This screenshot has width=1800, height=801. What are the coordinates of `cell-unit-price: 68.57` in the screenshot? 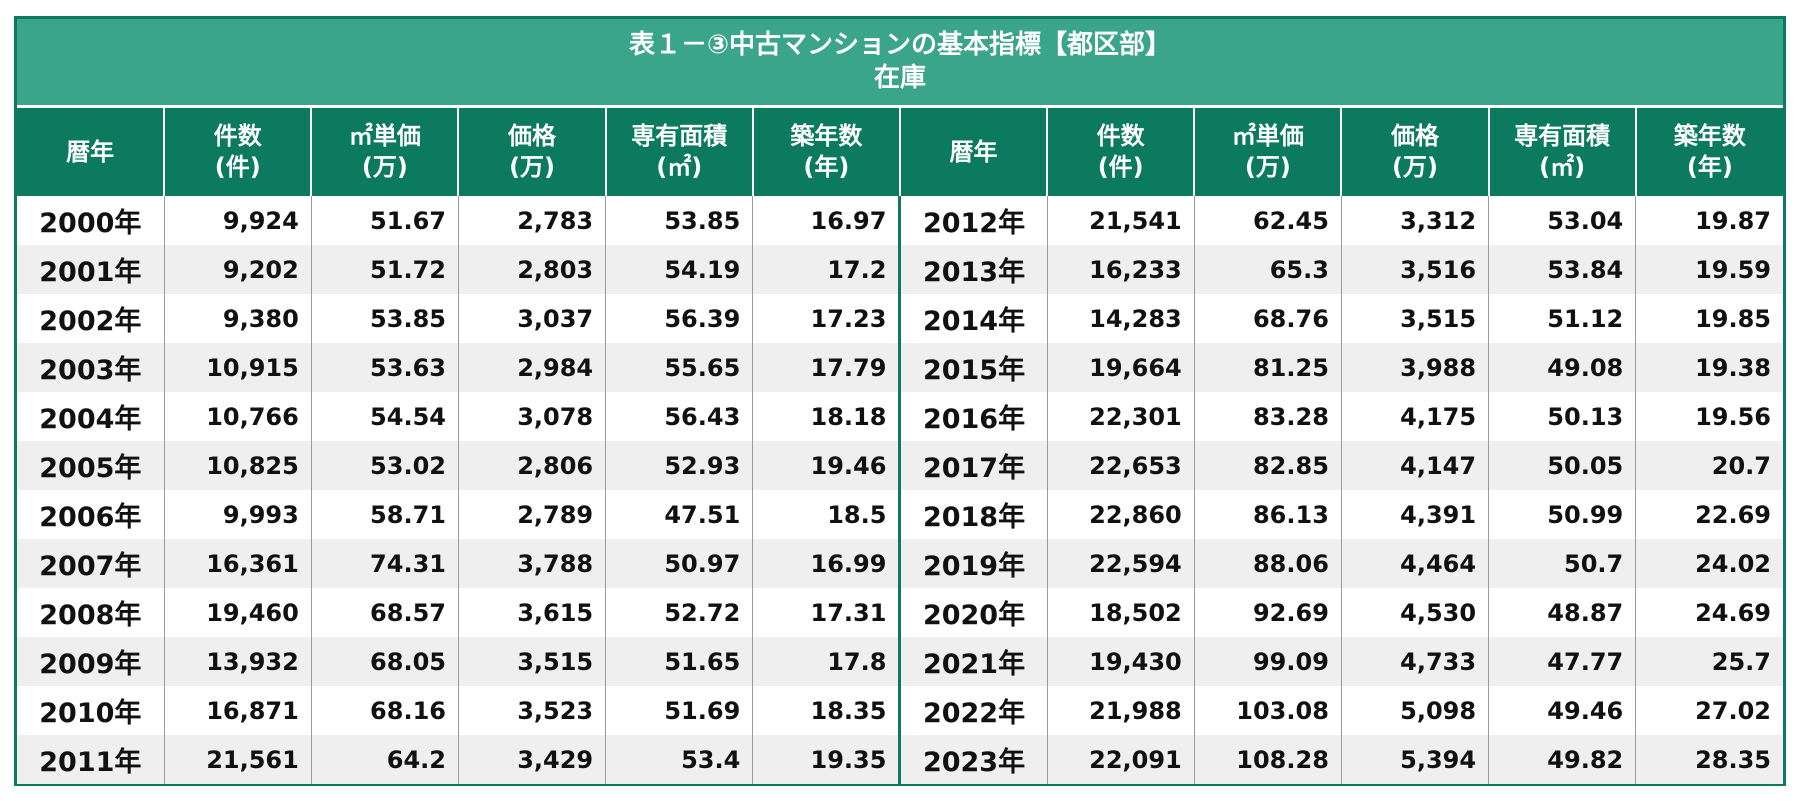 It's located at (385, 612).